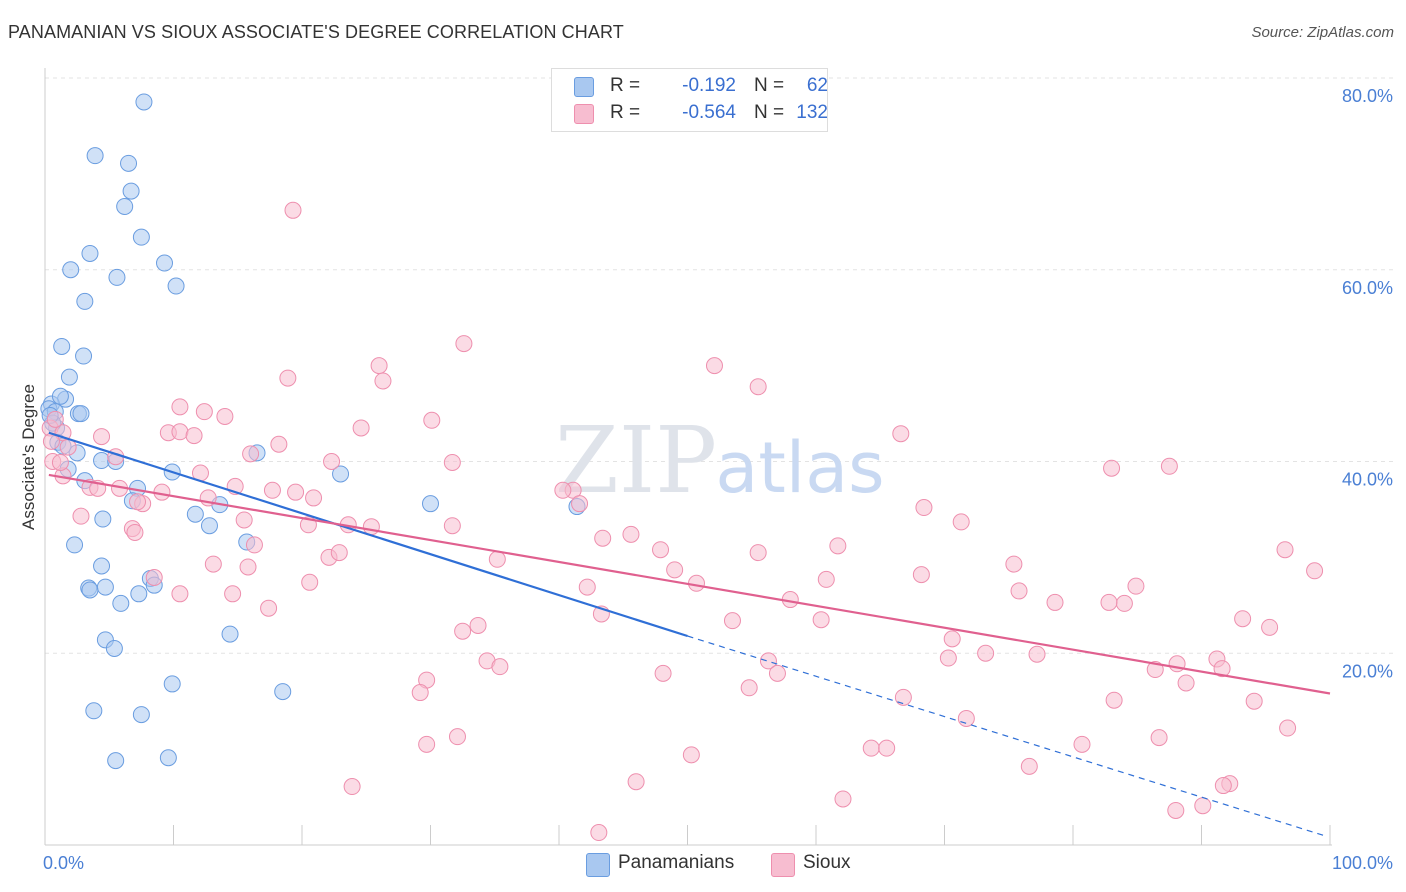  I want to click on panamanians-trend-extension, so click(1005, 735).